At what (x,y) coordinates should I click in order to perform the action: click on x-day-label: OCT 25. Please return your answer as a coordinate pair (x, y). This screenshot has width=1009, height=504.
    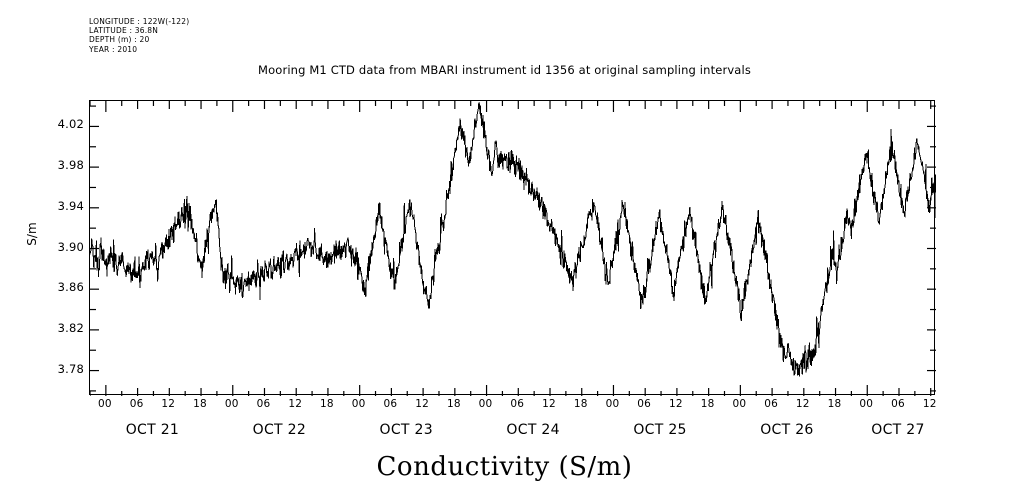
    Looking at the image, I should click on (660, 430).